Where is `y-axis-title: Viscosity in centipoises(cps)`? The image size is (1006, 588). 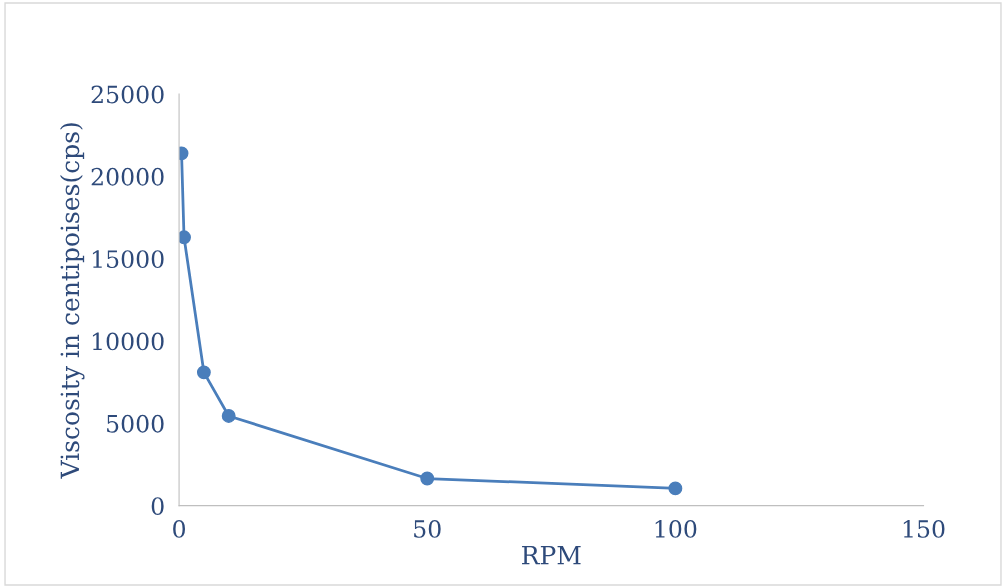 y-axis-title: Viscosity in centipoises(cps) is located at coordinates (72, 301).